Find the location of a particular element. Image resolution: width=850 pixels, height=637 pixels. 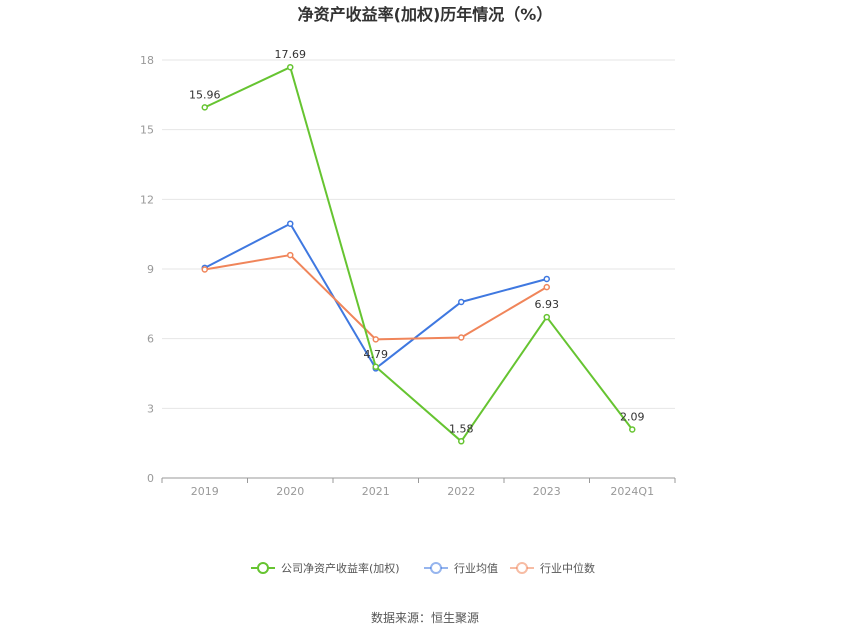

y-tick-label: 9 is located at coordinates (150, 269).